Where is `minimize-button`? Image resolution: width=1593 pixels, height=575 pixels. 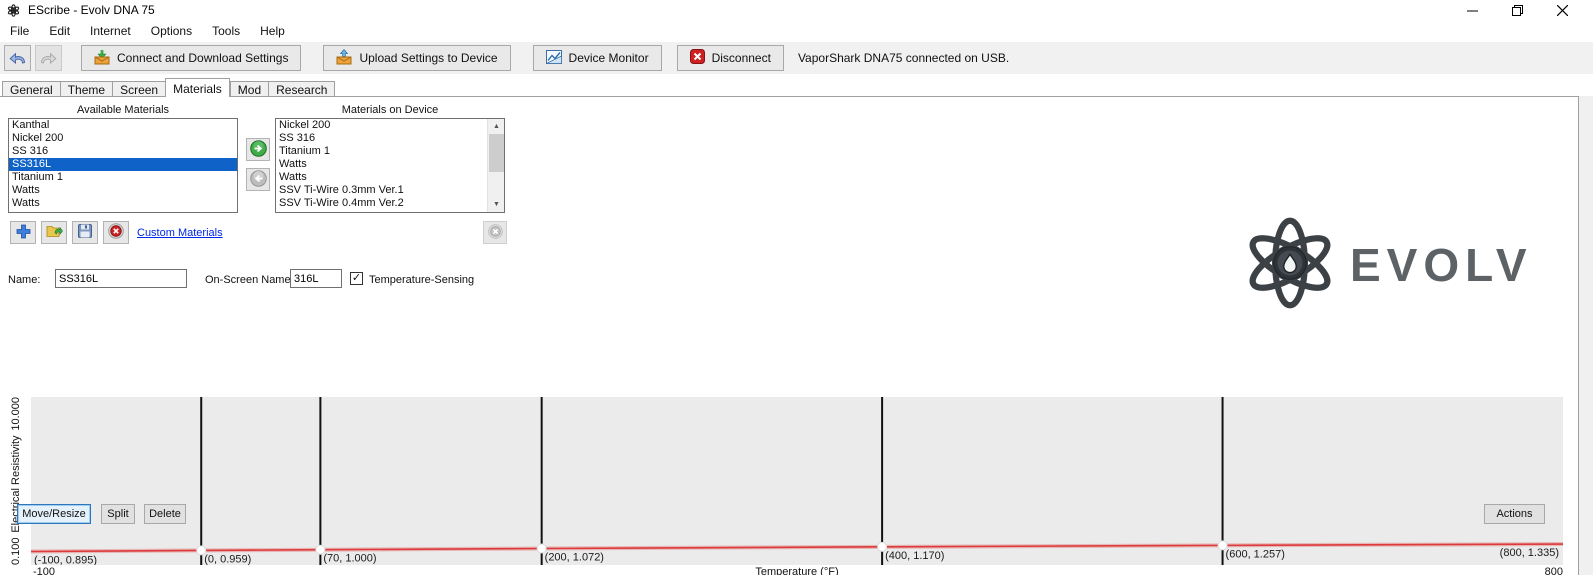 minimize-button is located at coordinates (1472, 10).